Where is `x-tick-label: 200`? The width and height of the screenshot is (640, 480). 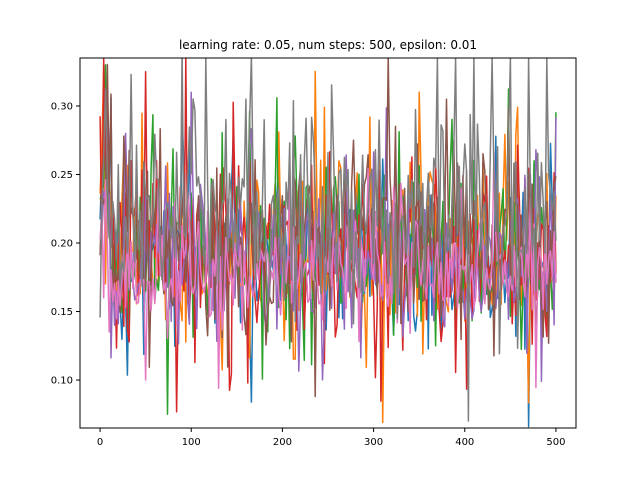 x-tick-label: 200 is located at coordinates (282, 442).